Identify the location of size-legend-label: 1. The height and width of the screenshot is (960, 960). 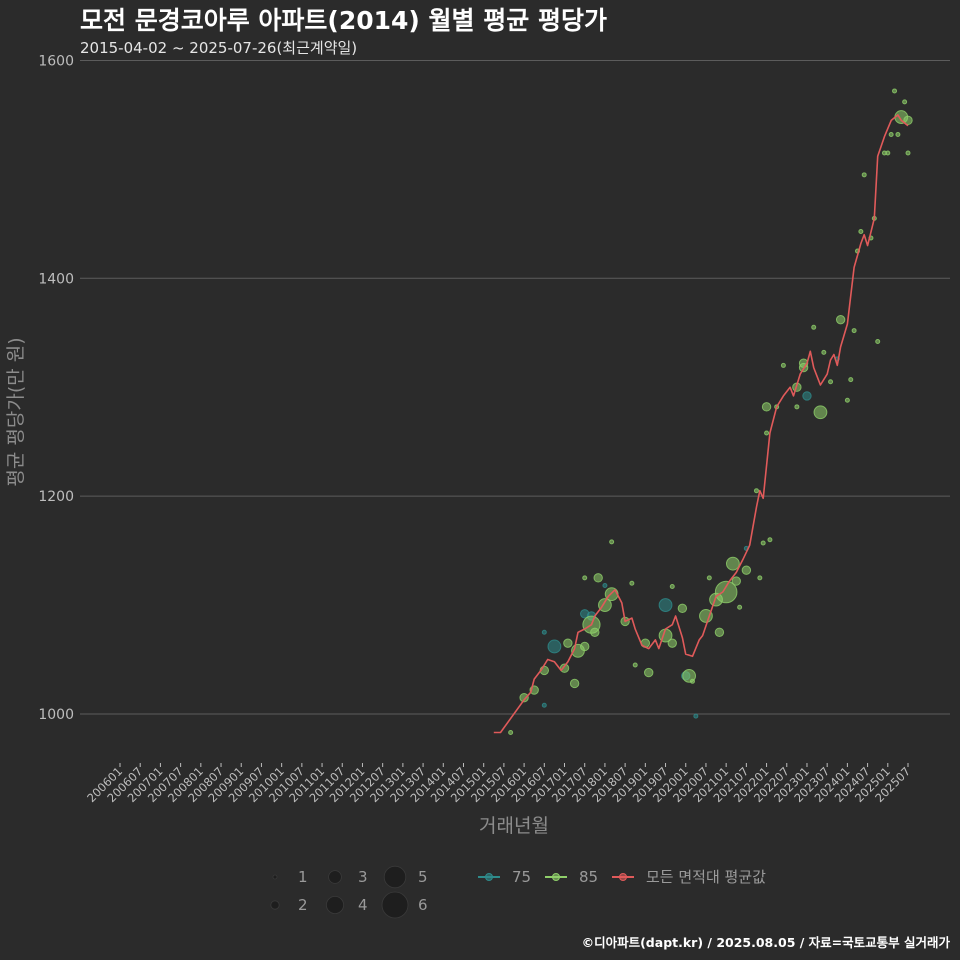
(303, 877).